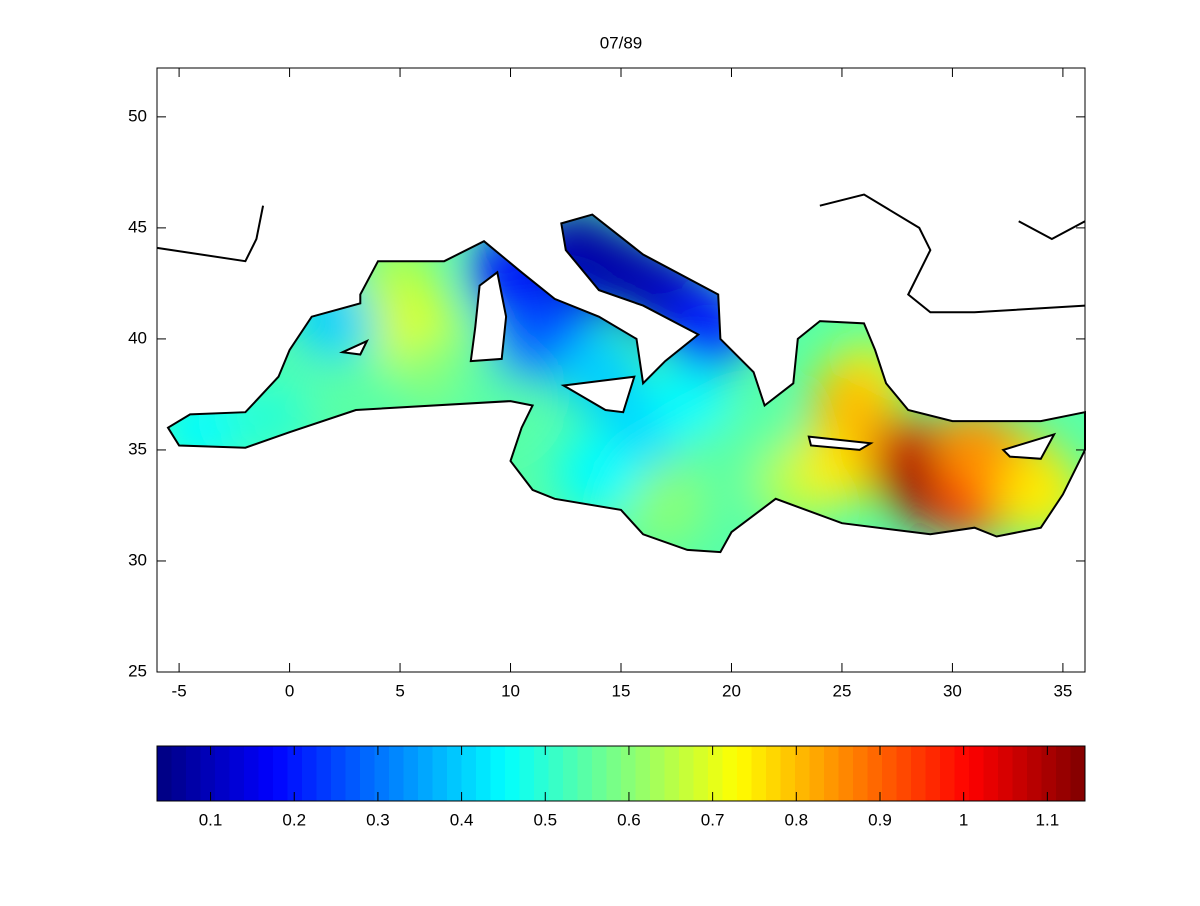 This screenshot has width=1200, height=906. I want to click on colorbar-frame, so click(621, 773).